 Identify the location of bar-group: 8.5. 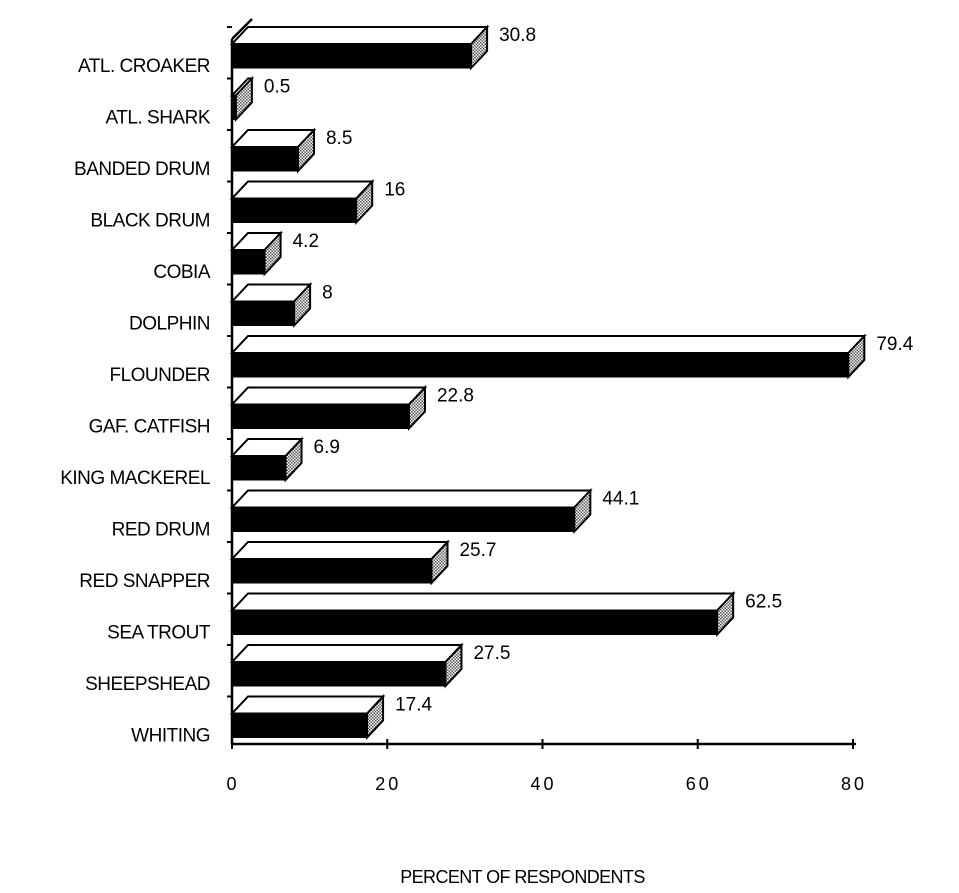
(290, 150).